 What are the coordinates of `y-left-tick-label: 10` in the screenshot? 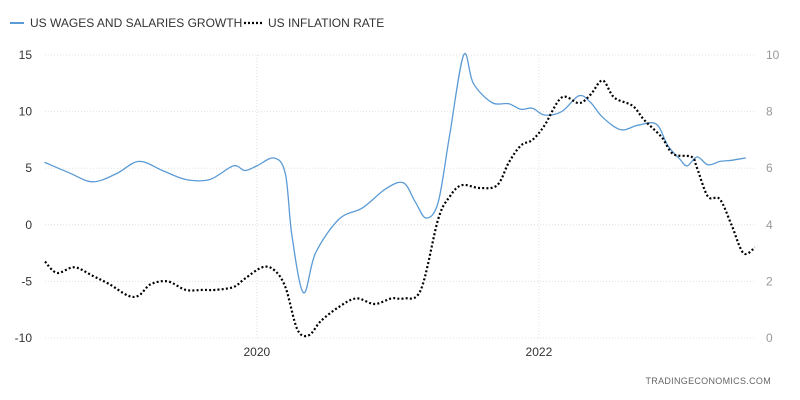 It's located at (26, 112).